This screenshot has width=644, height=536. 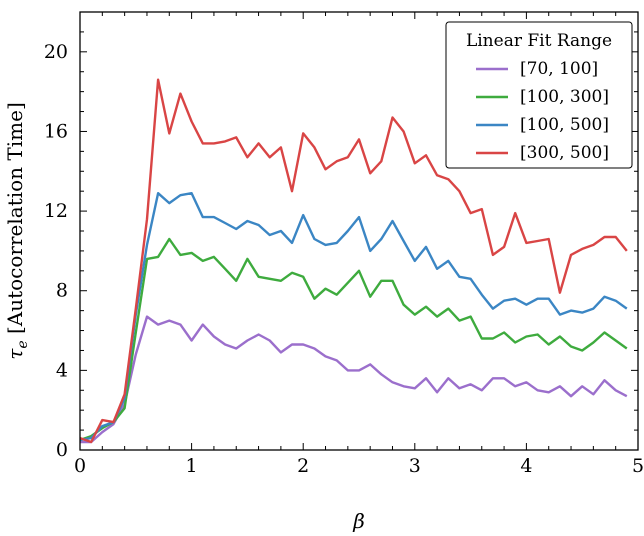 I want to click on x-tick-label: 3, so click(x=415, y=466).